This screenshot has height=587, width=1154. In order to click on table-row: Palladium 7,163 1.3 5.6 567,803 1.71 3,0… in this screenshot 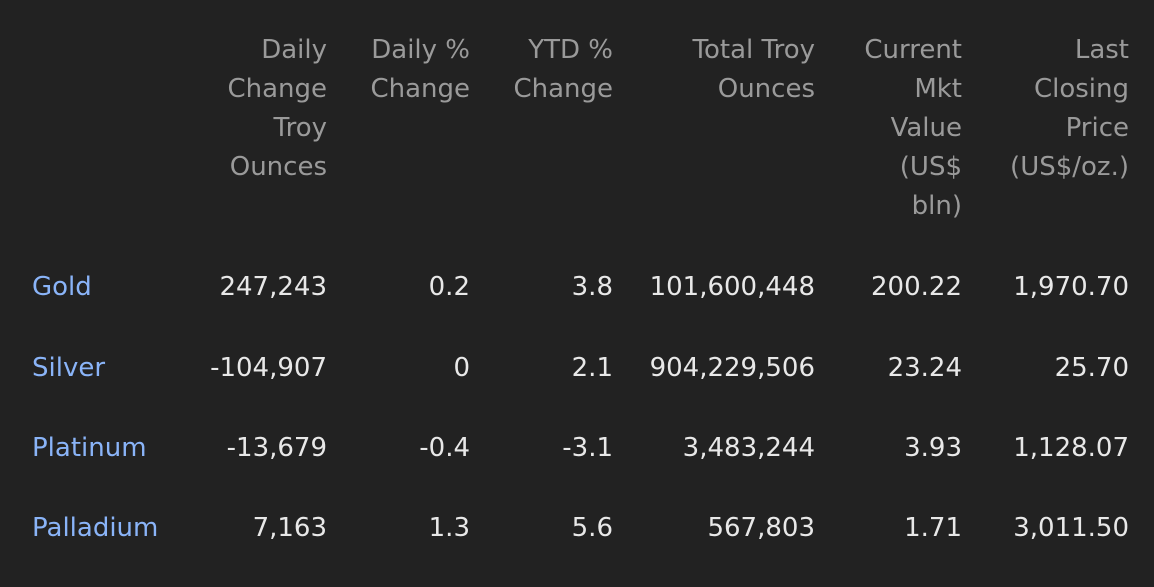, I will do `click(577, 528)`.